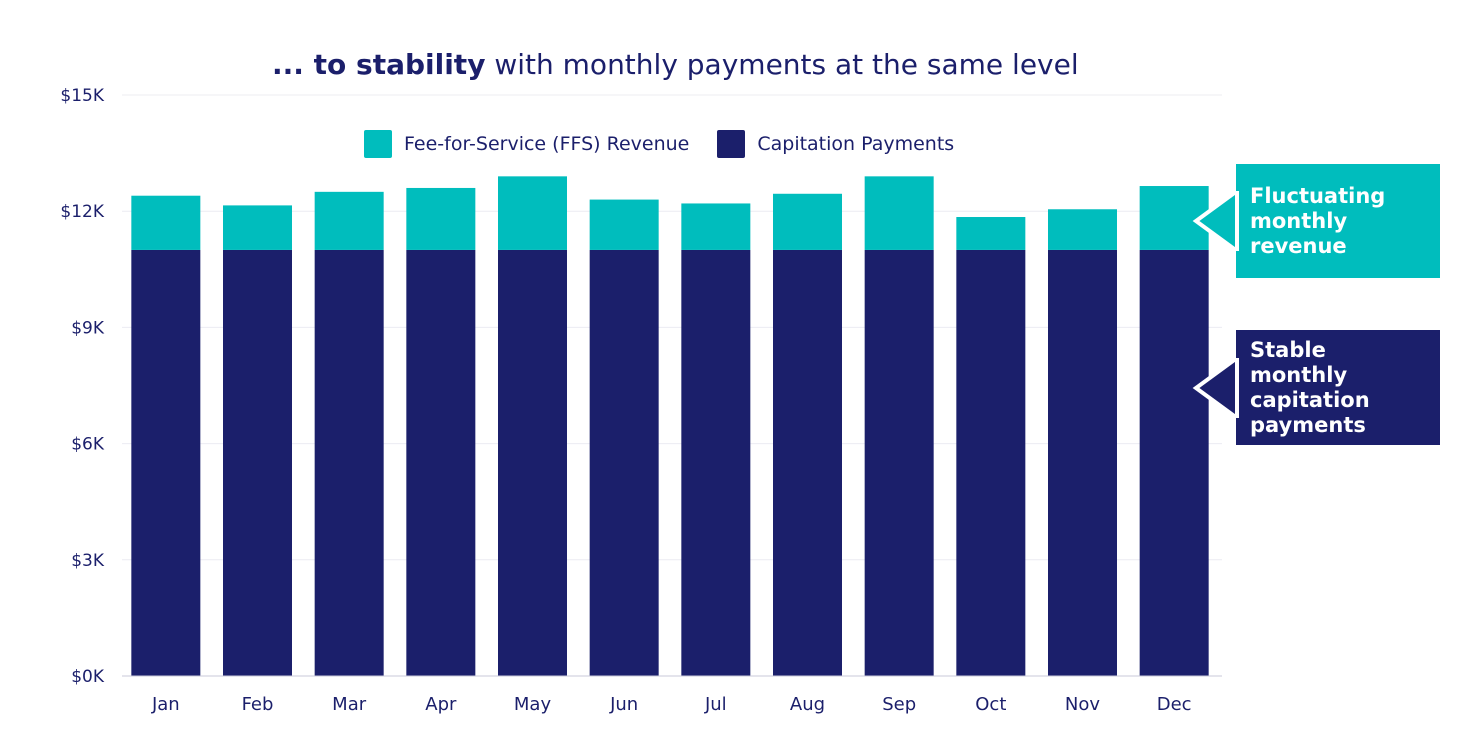 The height and width of the screenshot is (744, 1480). Describe the element at coordinates (1318, 220) in the screenshot. I see `callout-fluctuating-text: Fluctuating monthly revenue` at that location.